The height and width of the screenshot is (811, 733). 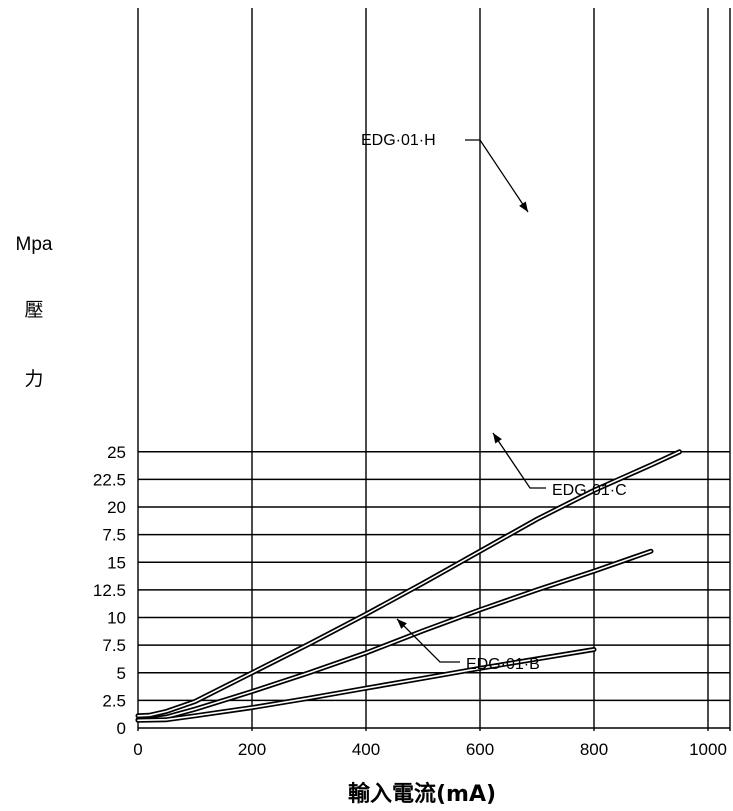 What do you see at coordinates (116, 618) in the screenshot?
I see `y-tick-label: 10` at bounding box center [116, 618].